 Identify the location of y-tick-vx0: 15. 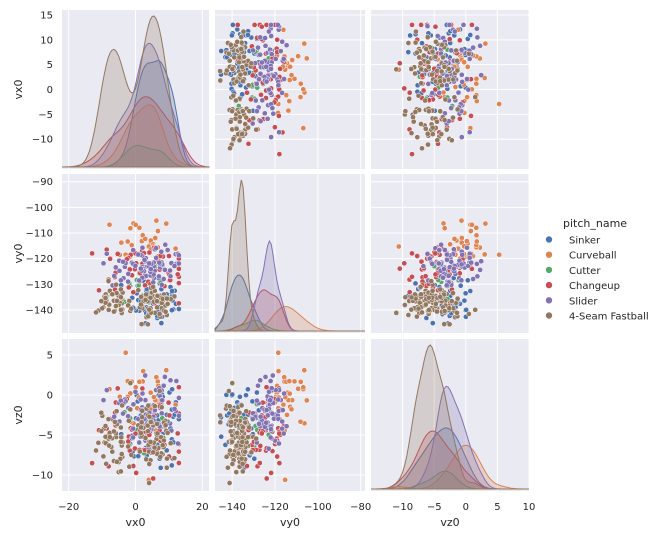
(46, 15).